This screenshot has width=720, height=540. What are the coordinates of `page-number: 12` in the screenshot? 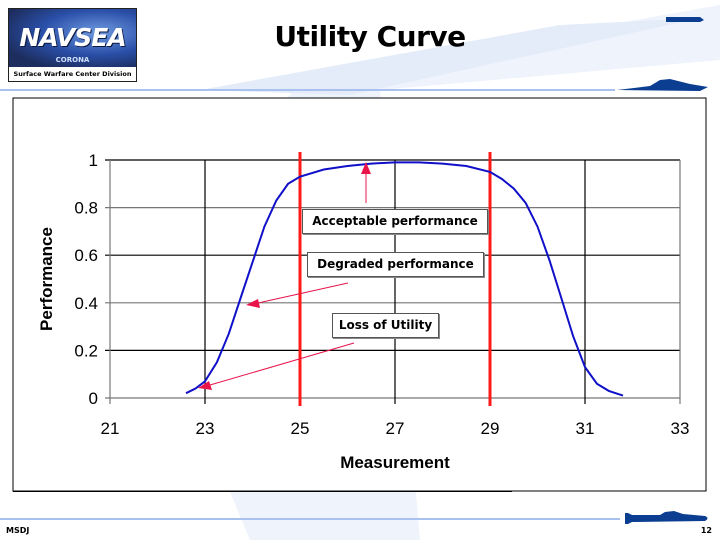 It's located at (706, 530).